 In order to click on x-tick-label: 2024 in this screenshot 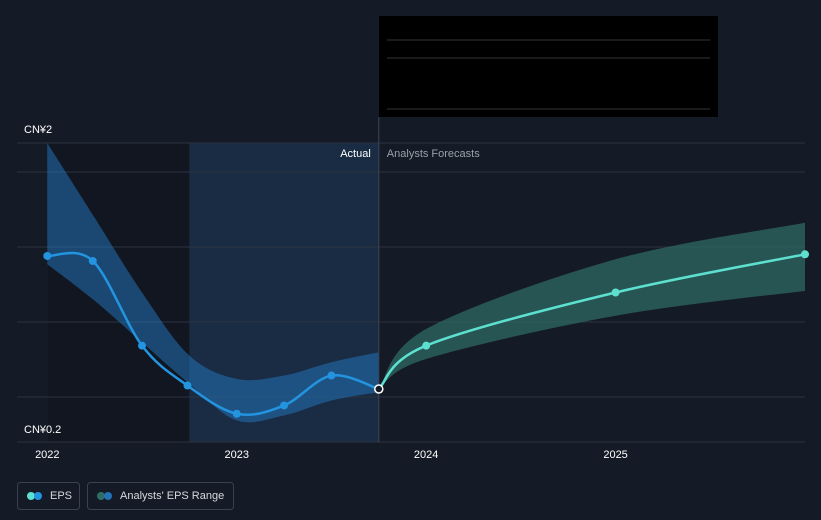, I will do `click(426, 455)`.